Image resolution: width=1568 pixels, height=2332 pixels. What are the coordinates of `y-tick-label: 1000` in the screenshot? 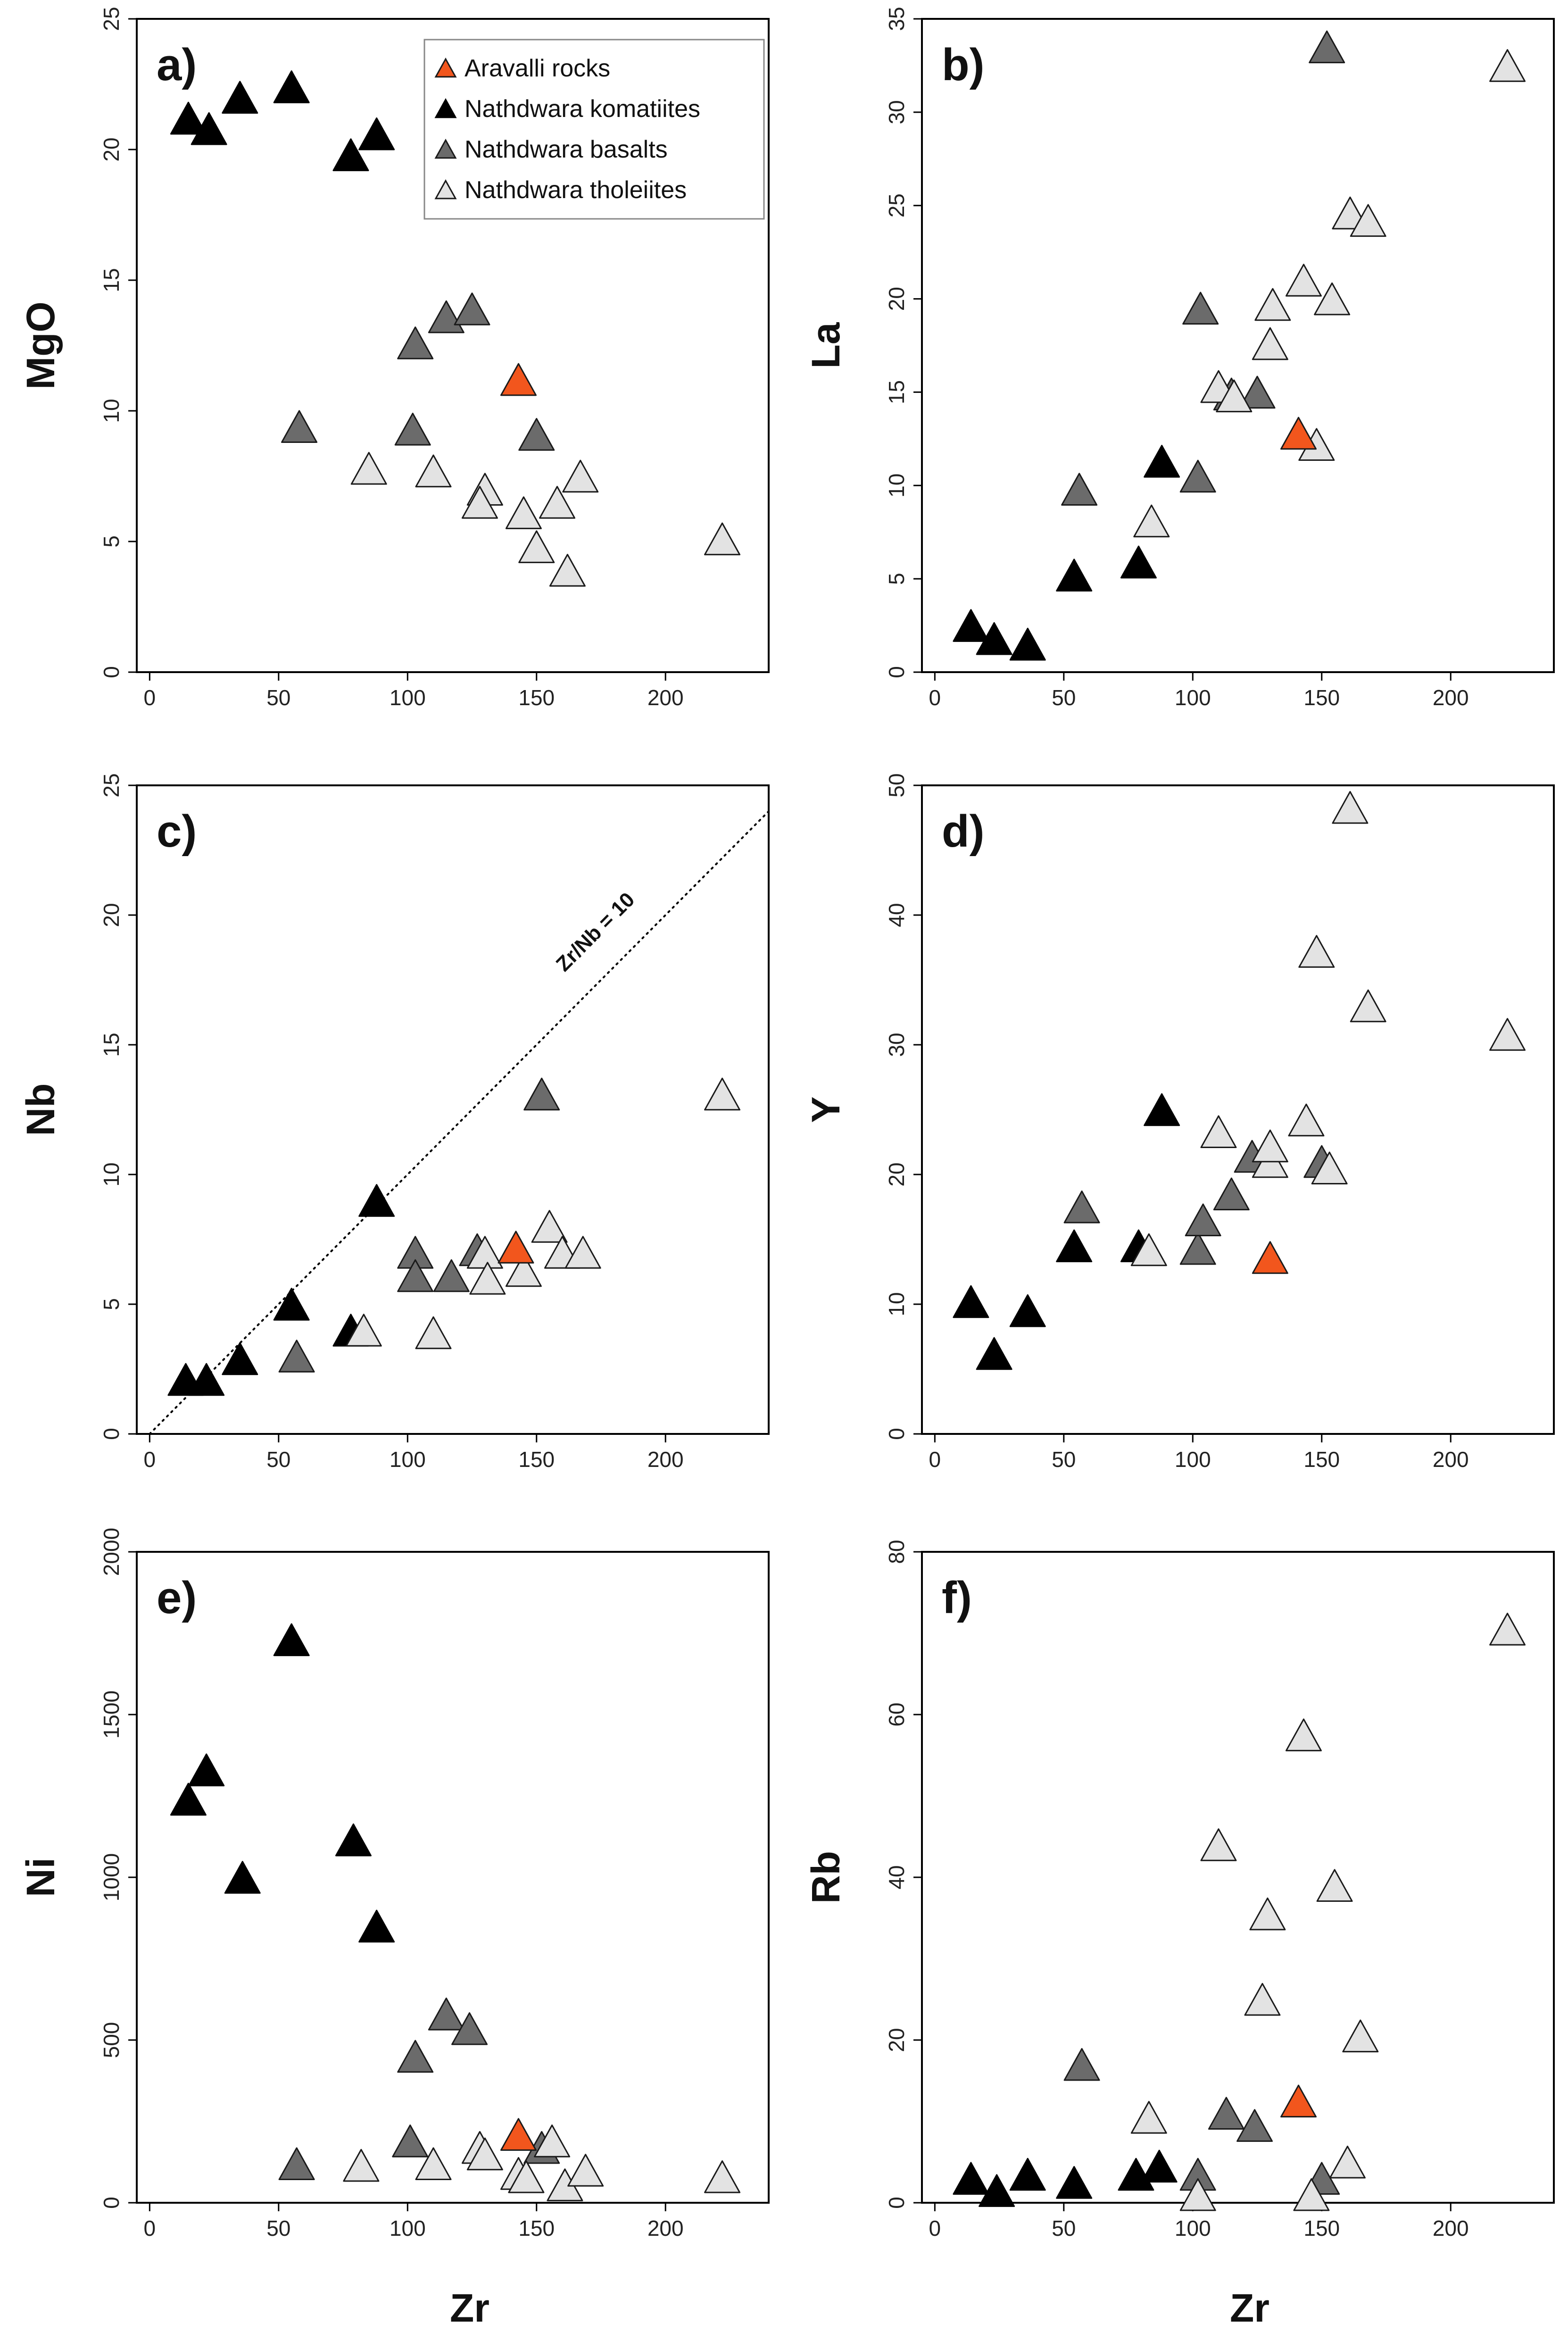 It's located at (112, 1877).